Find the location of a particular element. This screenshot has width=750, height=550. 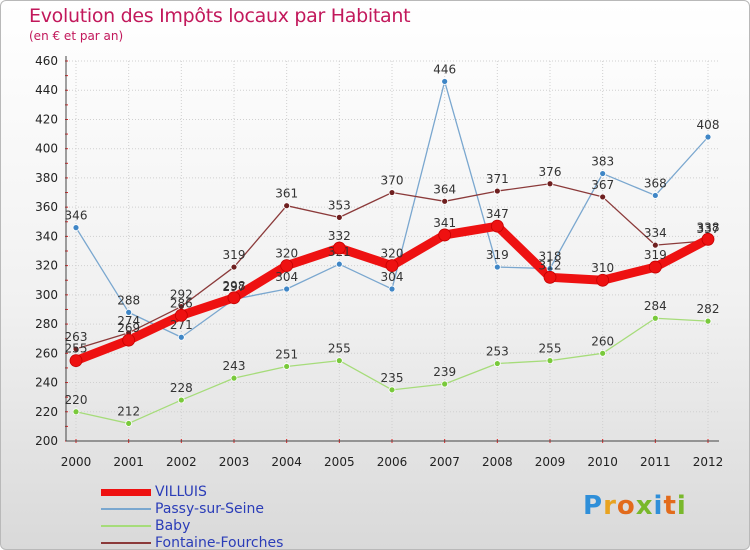

data-label-fontaine-fourches: 371 is located at coordinates (497, 179).